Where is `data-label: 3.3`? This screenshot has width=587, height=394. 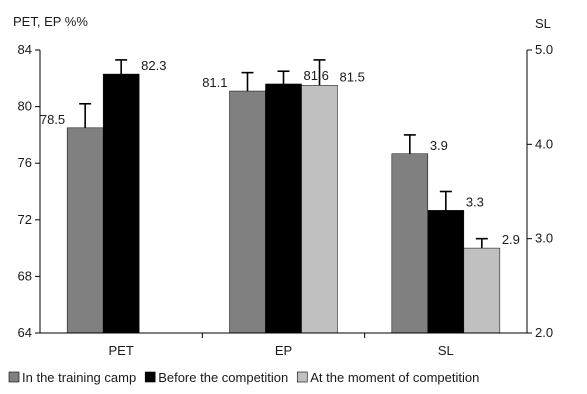
data-label: 3.3 is located at coordinates (475, 201).